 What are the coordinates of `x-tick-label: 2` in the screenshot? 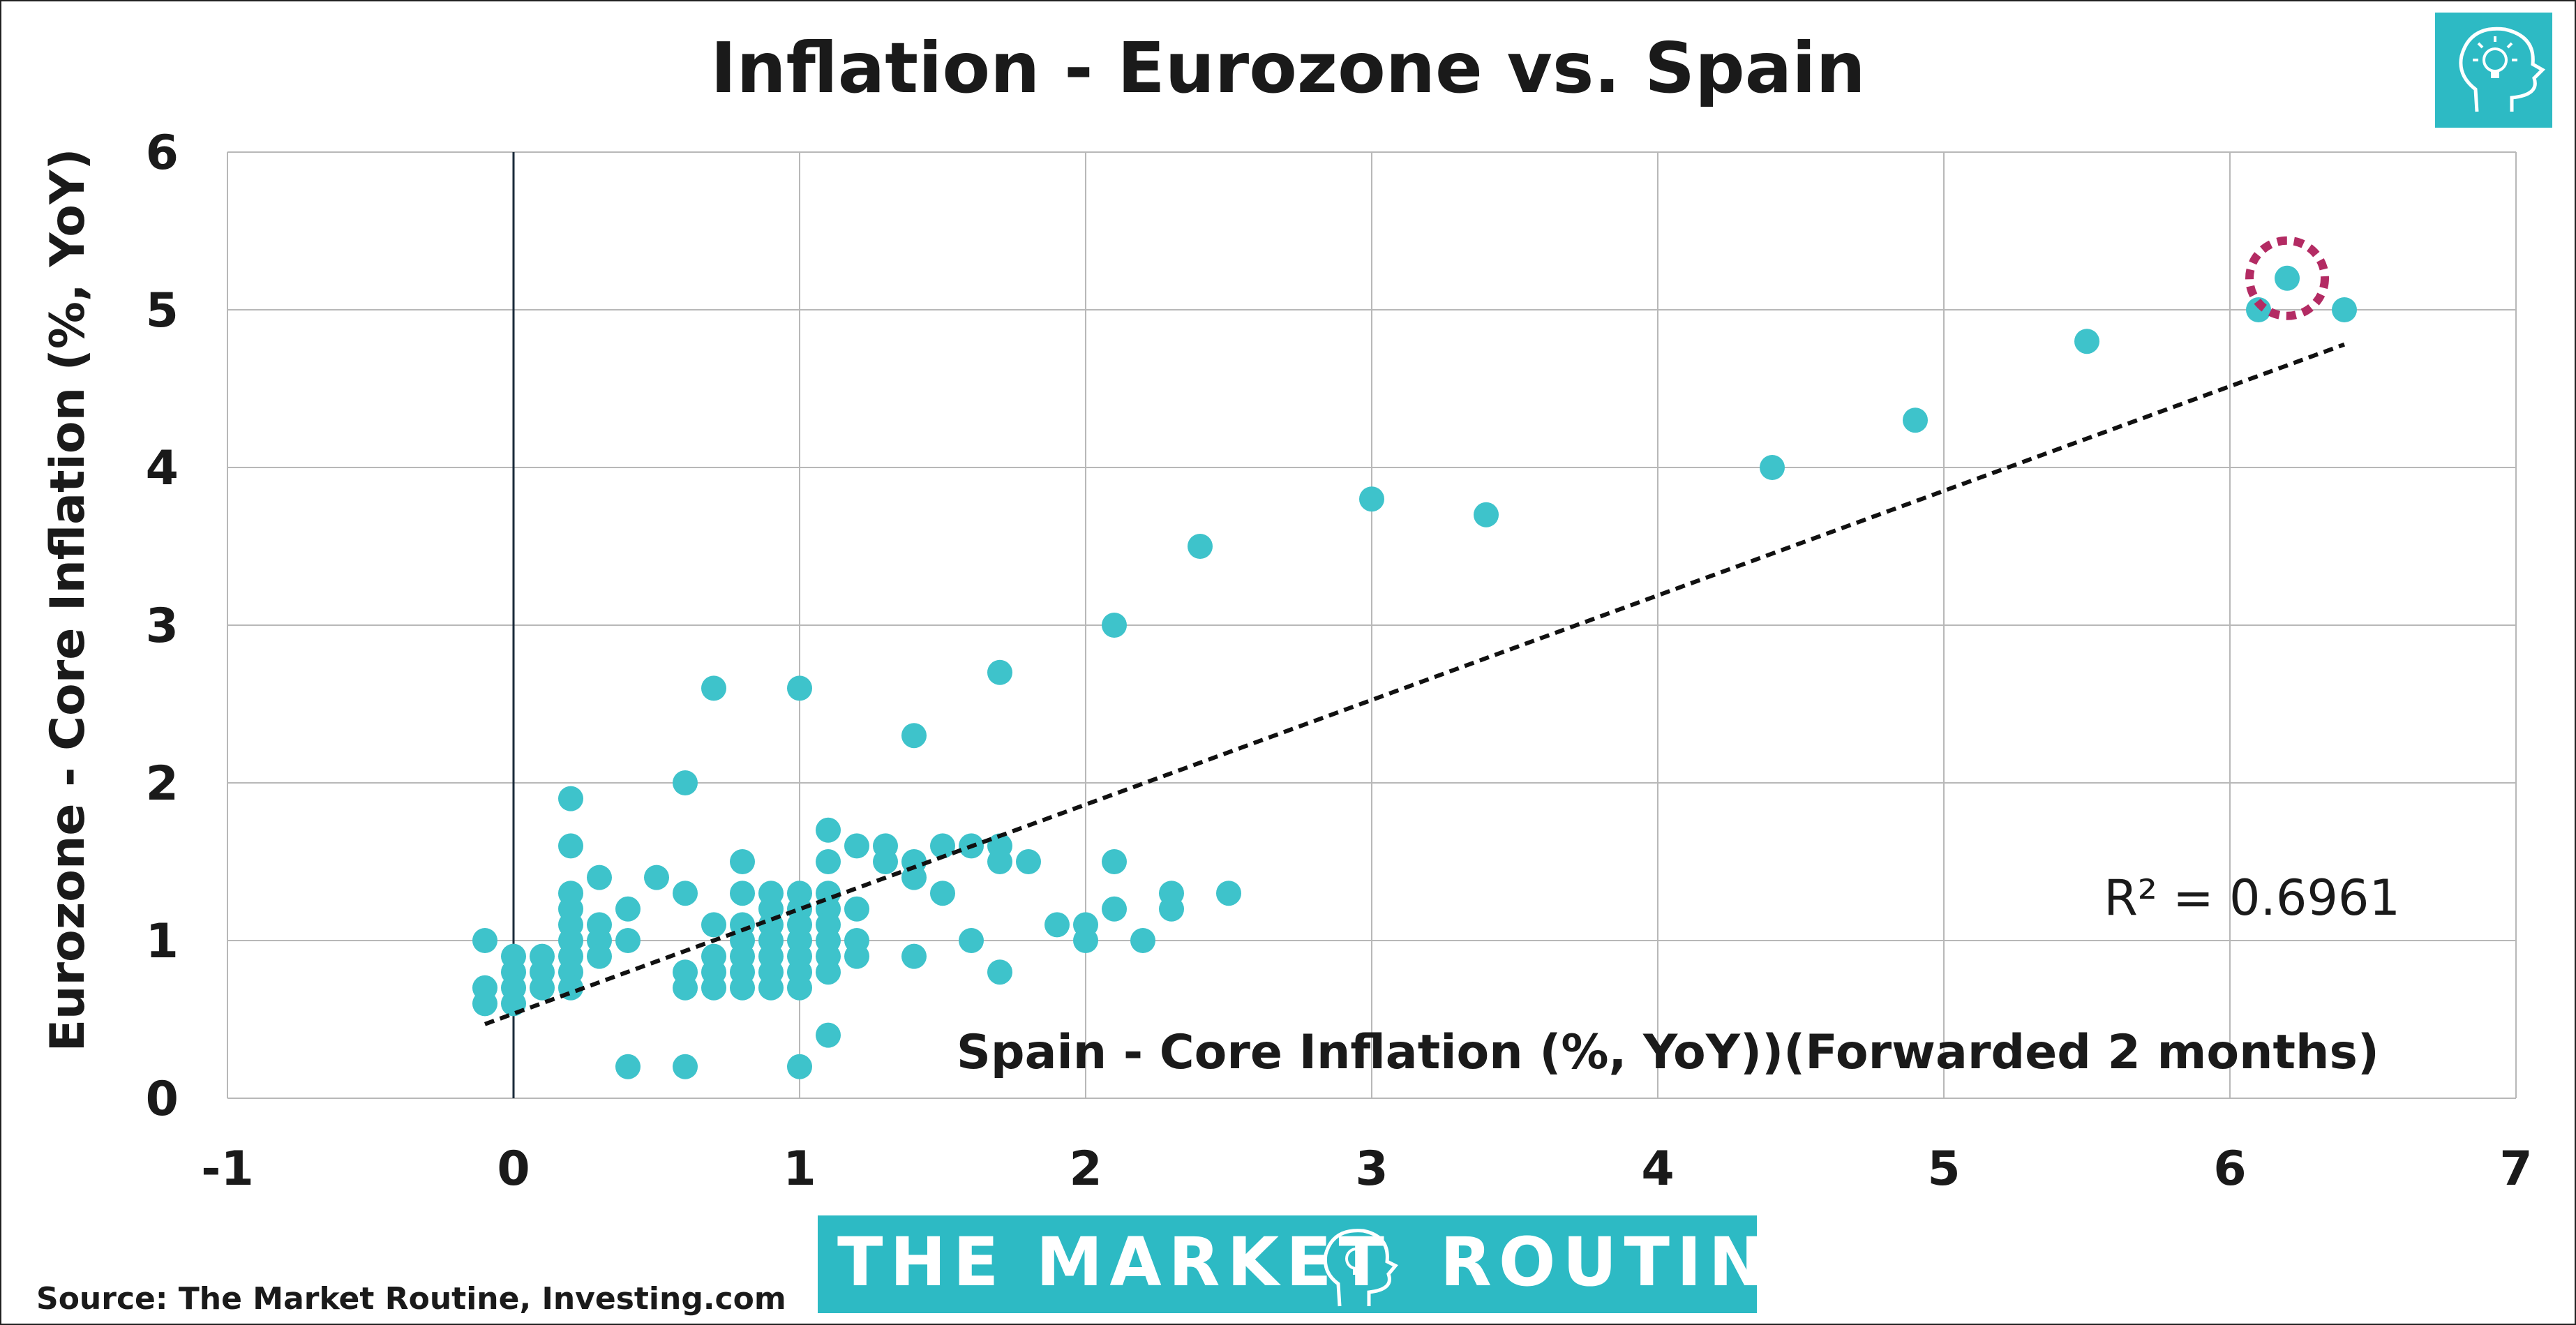 It's located at (1085, 1169).